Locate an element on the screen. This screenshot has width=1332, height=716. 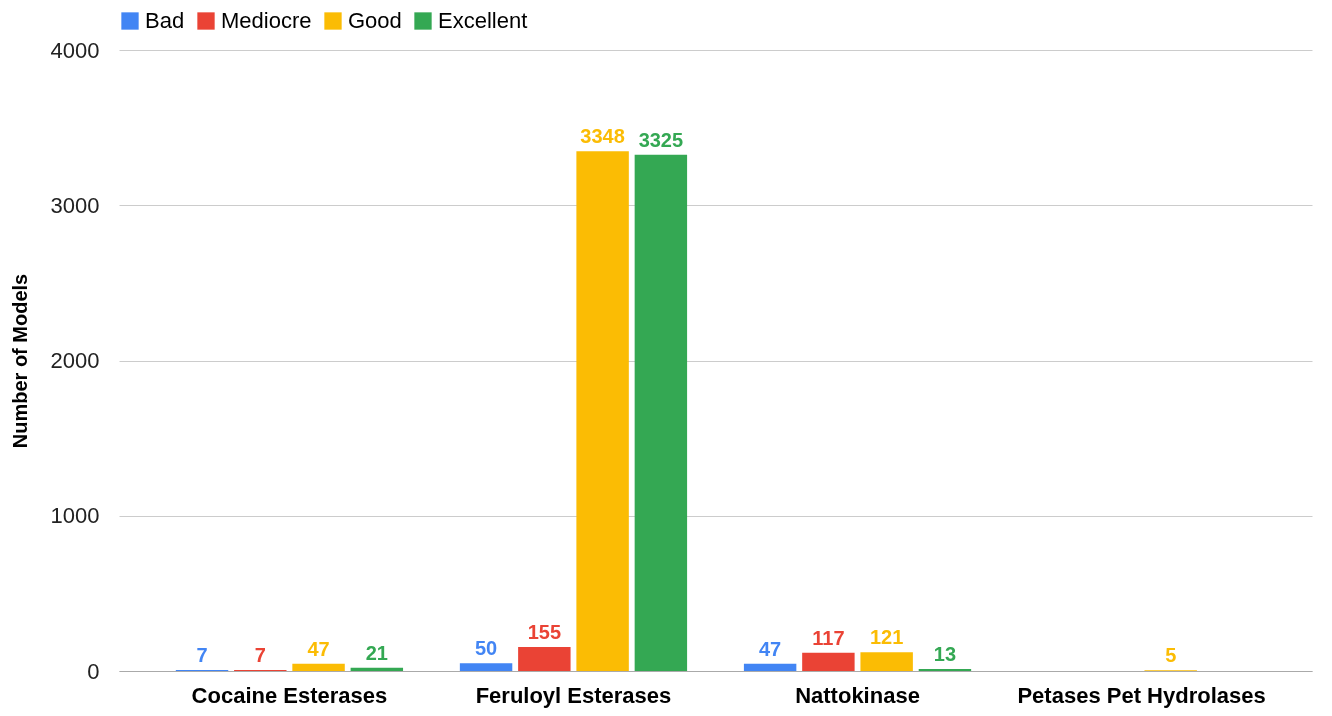
data-label: 3325 is located at coordinates (661, 139).